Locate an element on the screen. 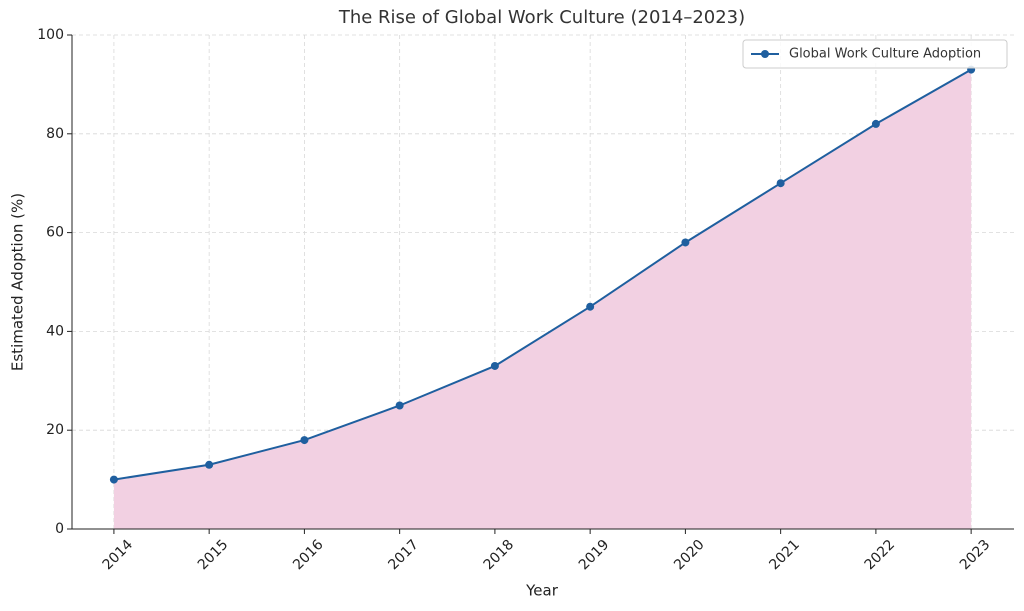 This screenshot has height=611, width=1024. x-tick-label: 2021 is located at coordinates (784, 555).